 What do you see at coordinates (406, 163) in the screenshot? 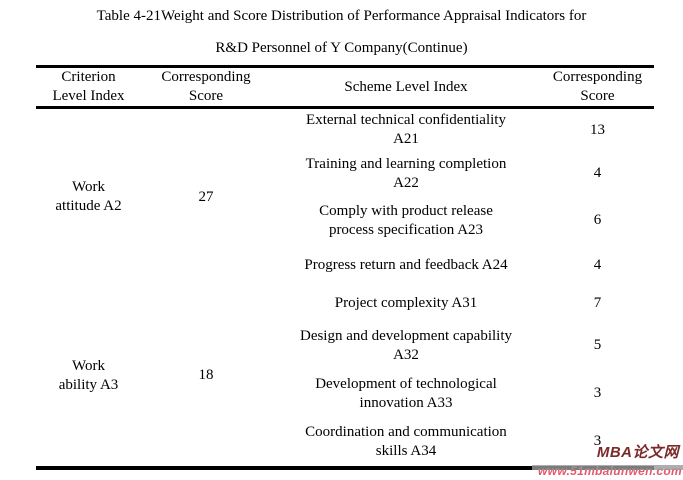
I see `scheme-line: Training and learning completion` at bounding box center [406, 163].